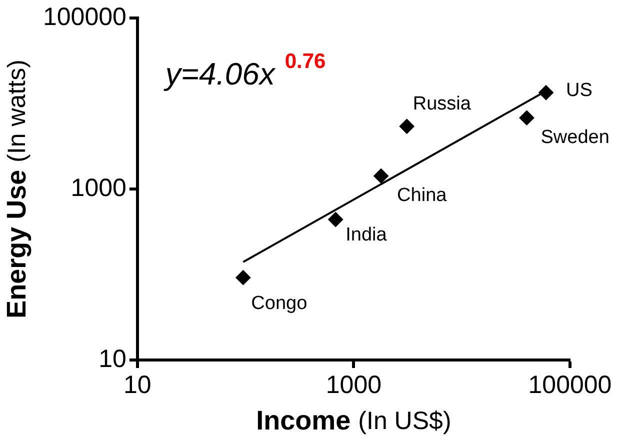 This screenshot has width=628, height=442. I want to click on y-tick-label: 1000, so click(98, 188).